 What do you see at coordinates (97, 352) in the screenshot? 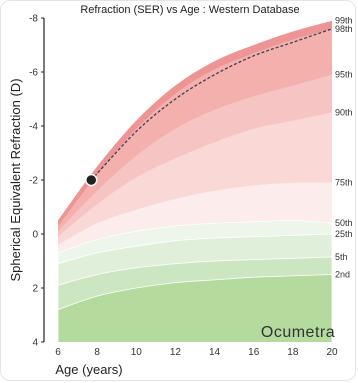
I see `x-tick-label: 8` at bounding box center [97, 352].